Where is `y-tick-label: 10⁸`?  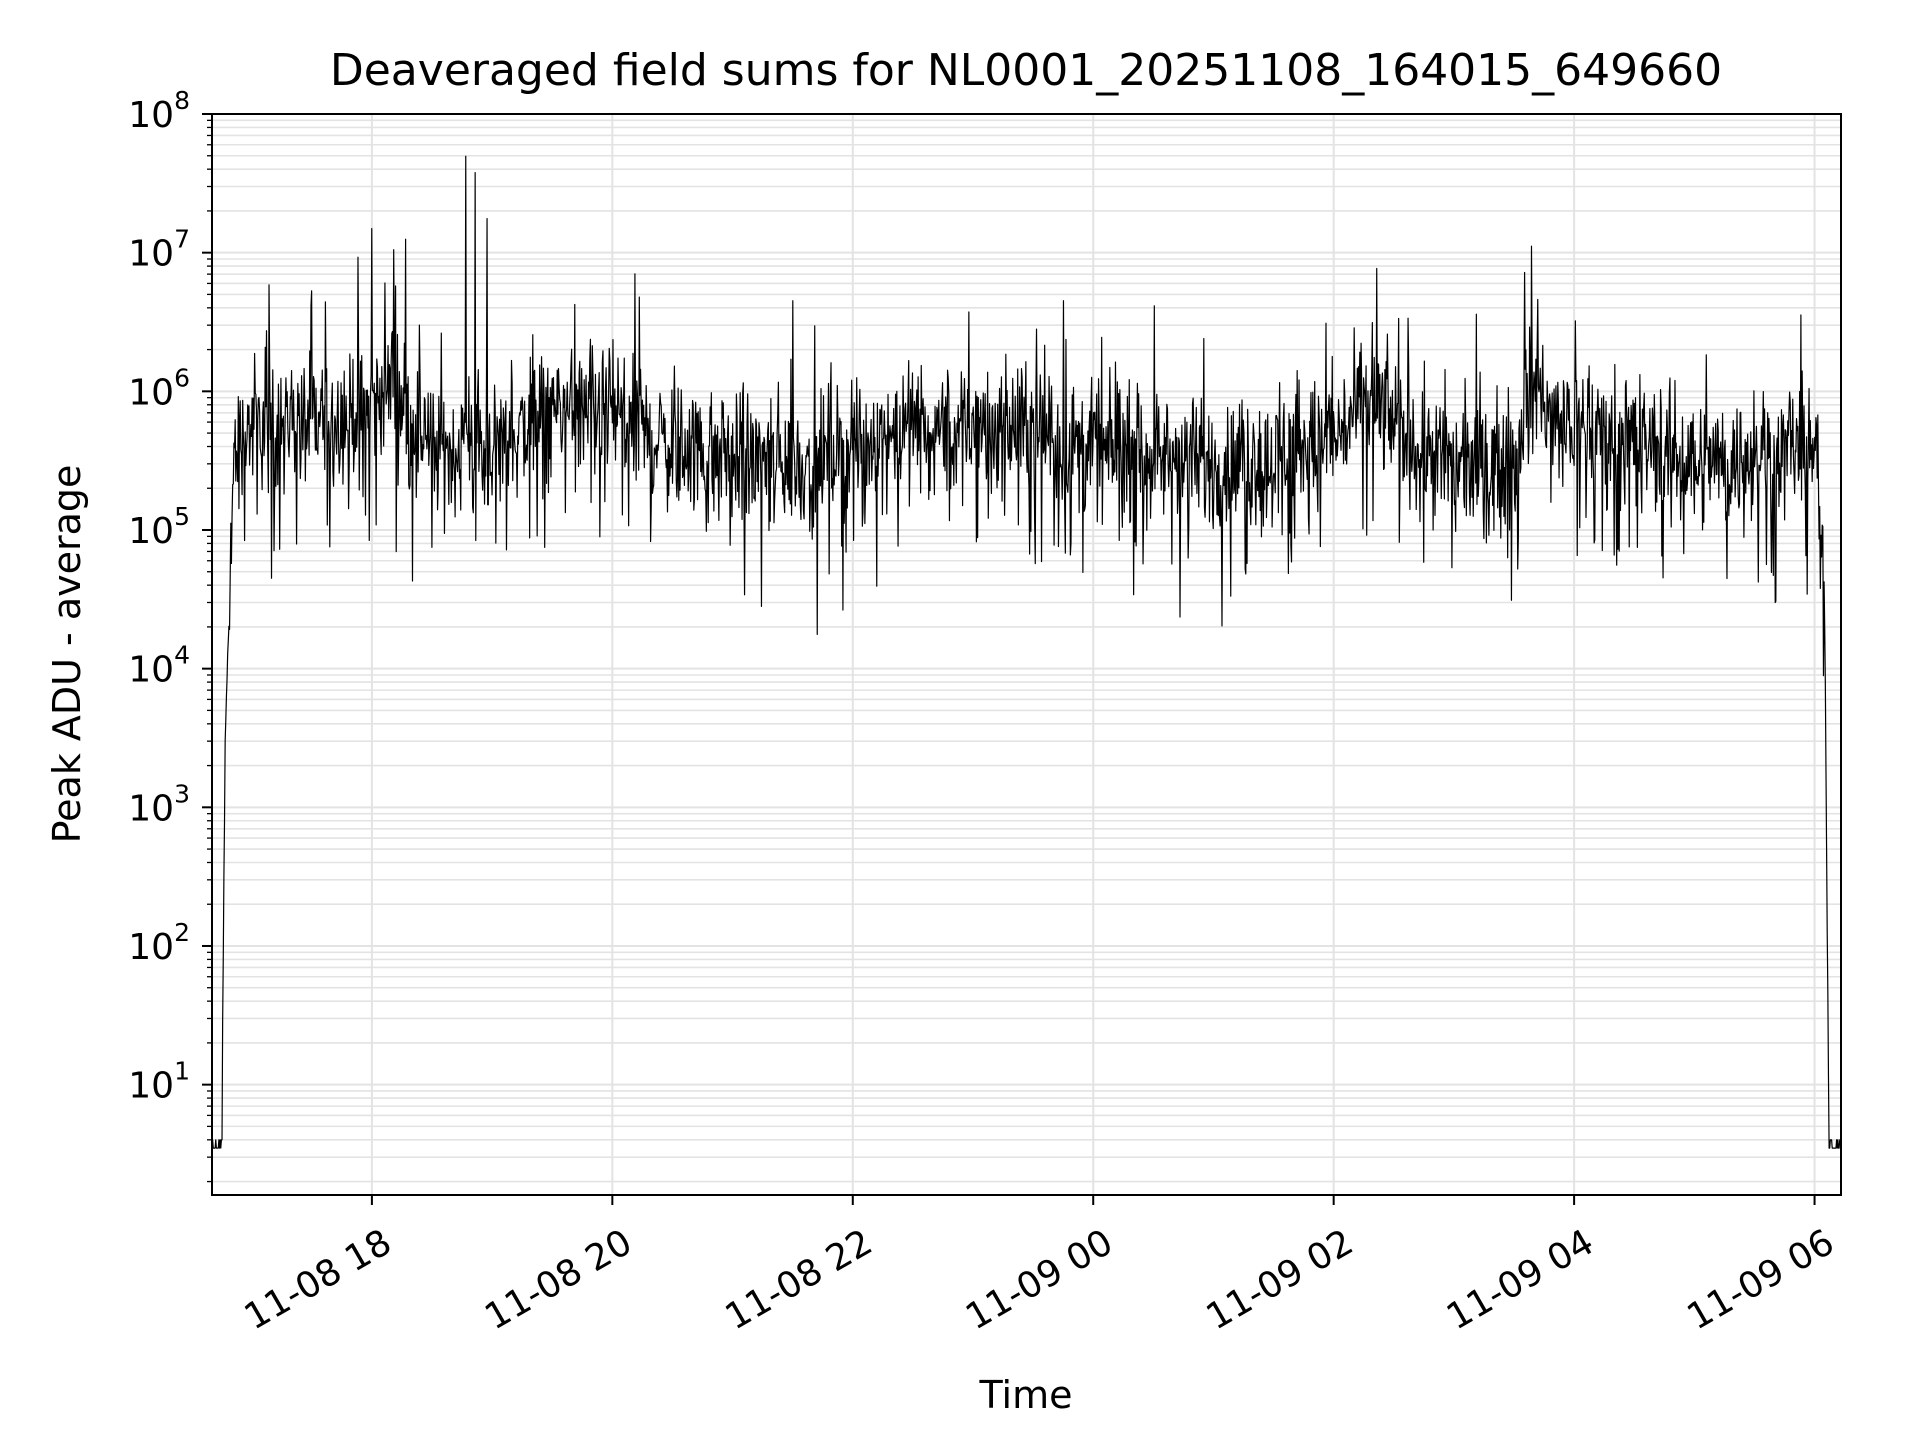
y-tick-label: 10⁸ is located at coordinates (159, 111).